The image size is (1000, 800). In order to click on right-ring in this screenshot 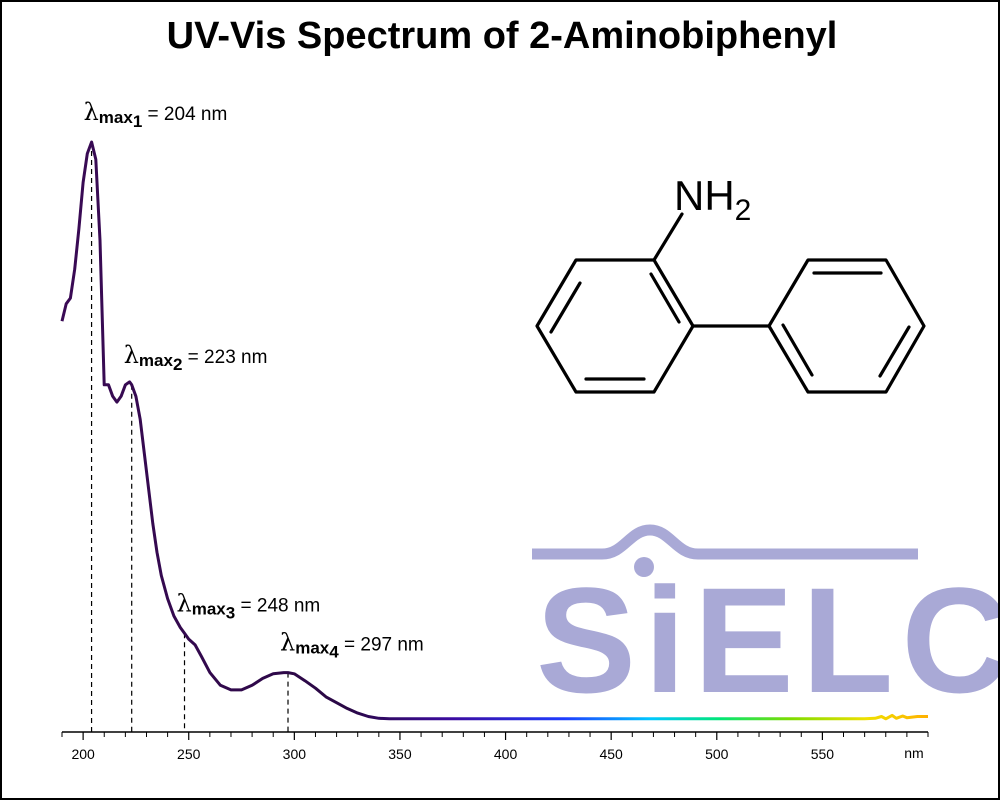, I will do `click(846, 326)`.